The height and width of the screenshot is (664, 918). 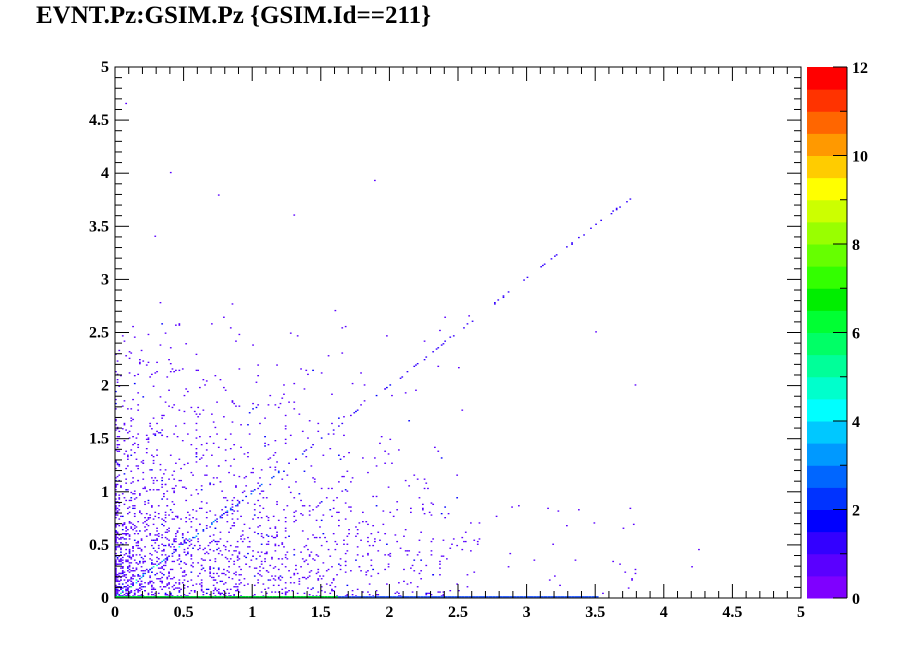 What do you see at coordinates (827, 454) in the screenshot?
I see `palette-swatch` at bounding box center [827, 454].